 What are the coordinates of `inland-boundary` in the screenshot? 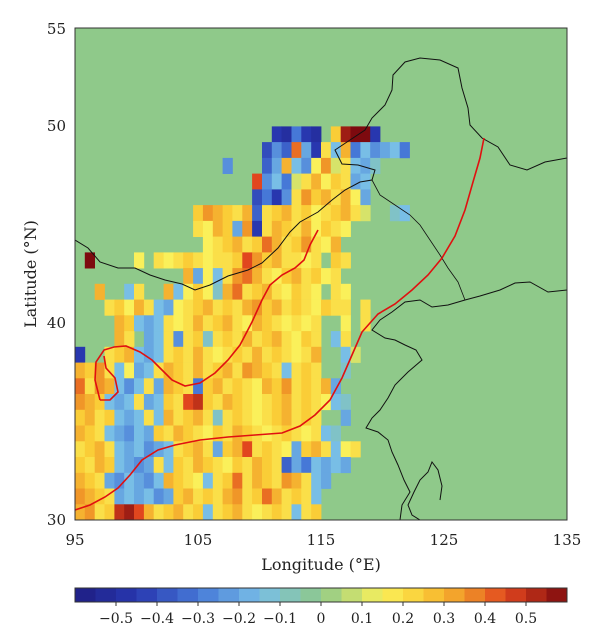 It's located at (418, 240).